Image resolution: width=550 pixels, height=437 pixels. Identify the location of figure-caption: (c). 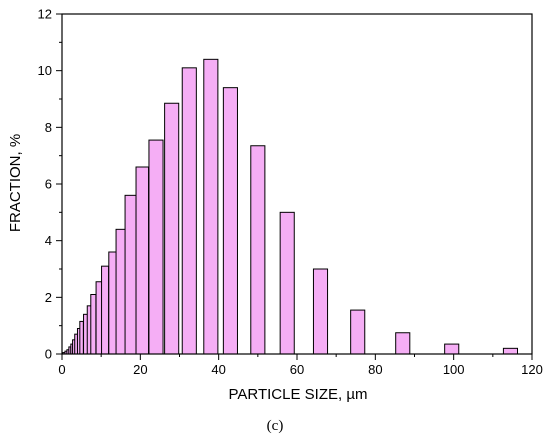
(275, 426).